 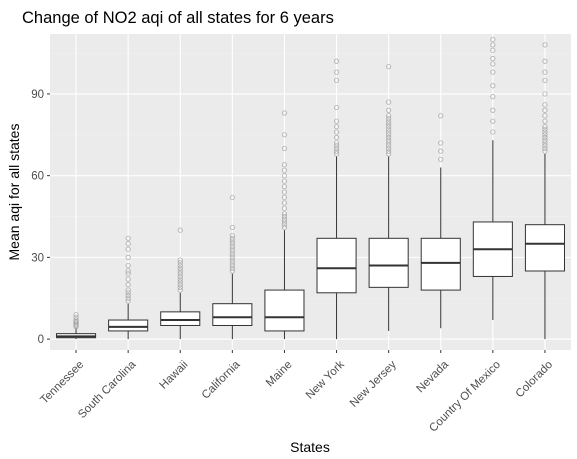 What do you see at coordinates (279, 374) in the screenshot?
I see `x-tick-label: Maine` at bounding box center [279, 374].